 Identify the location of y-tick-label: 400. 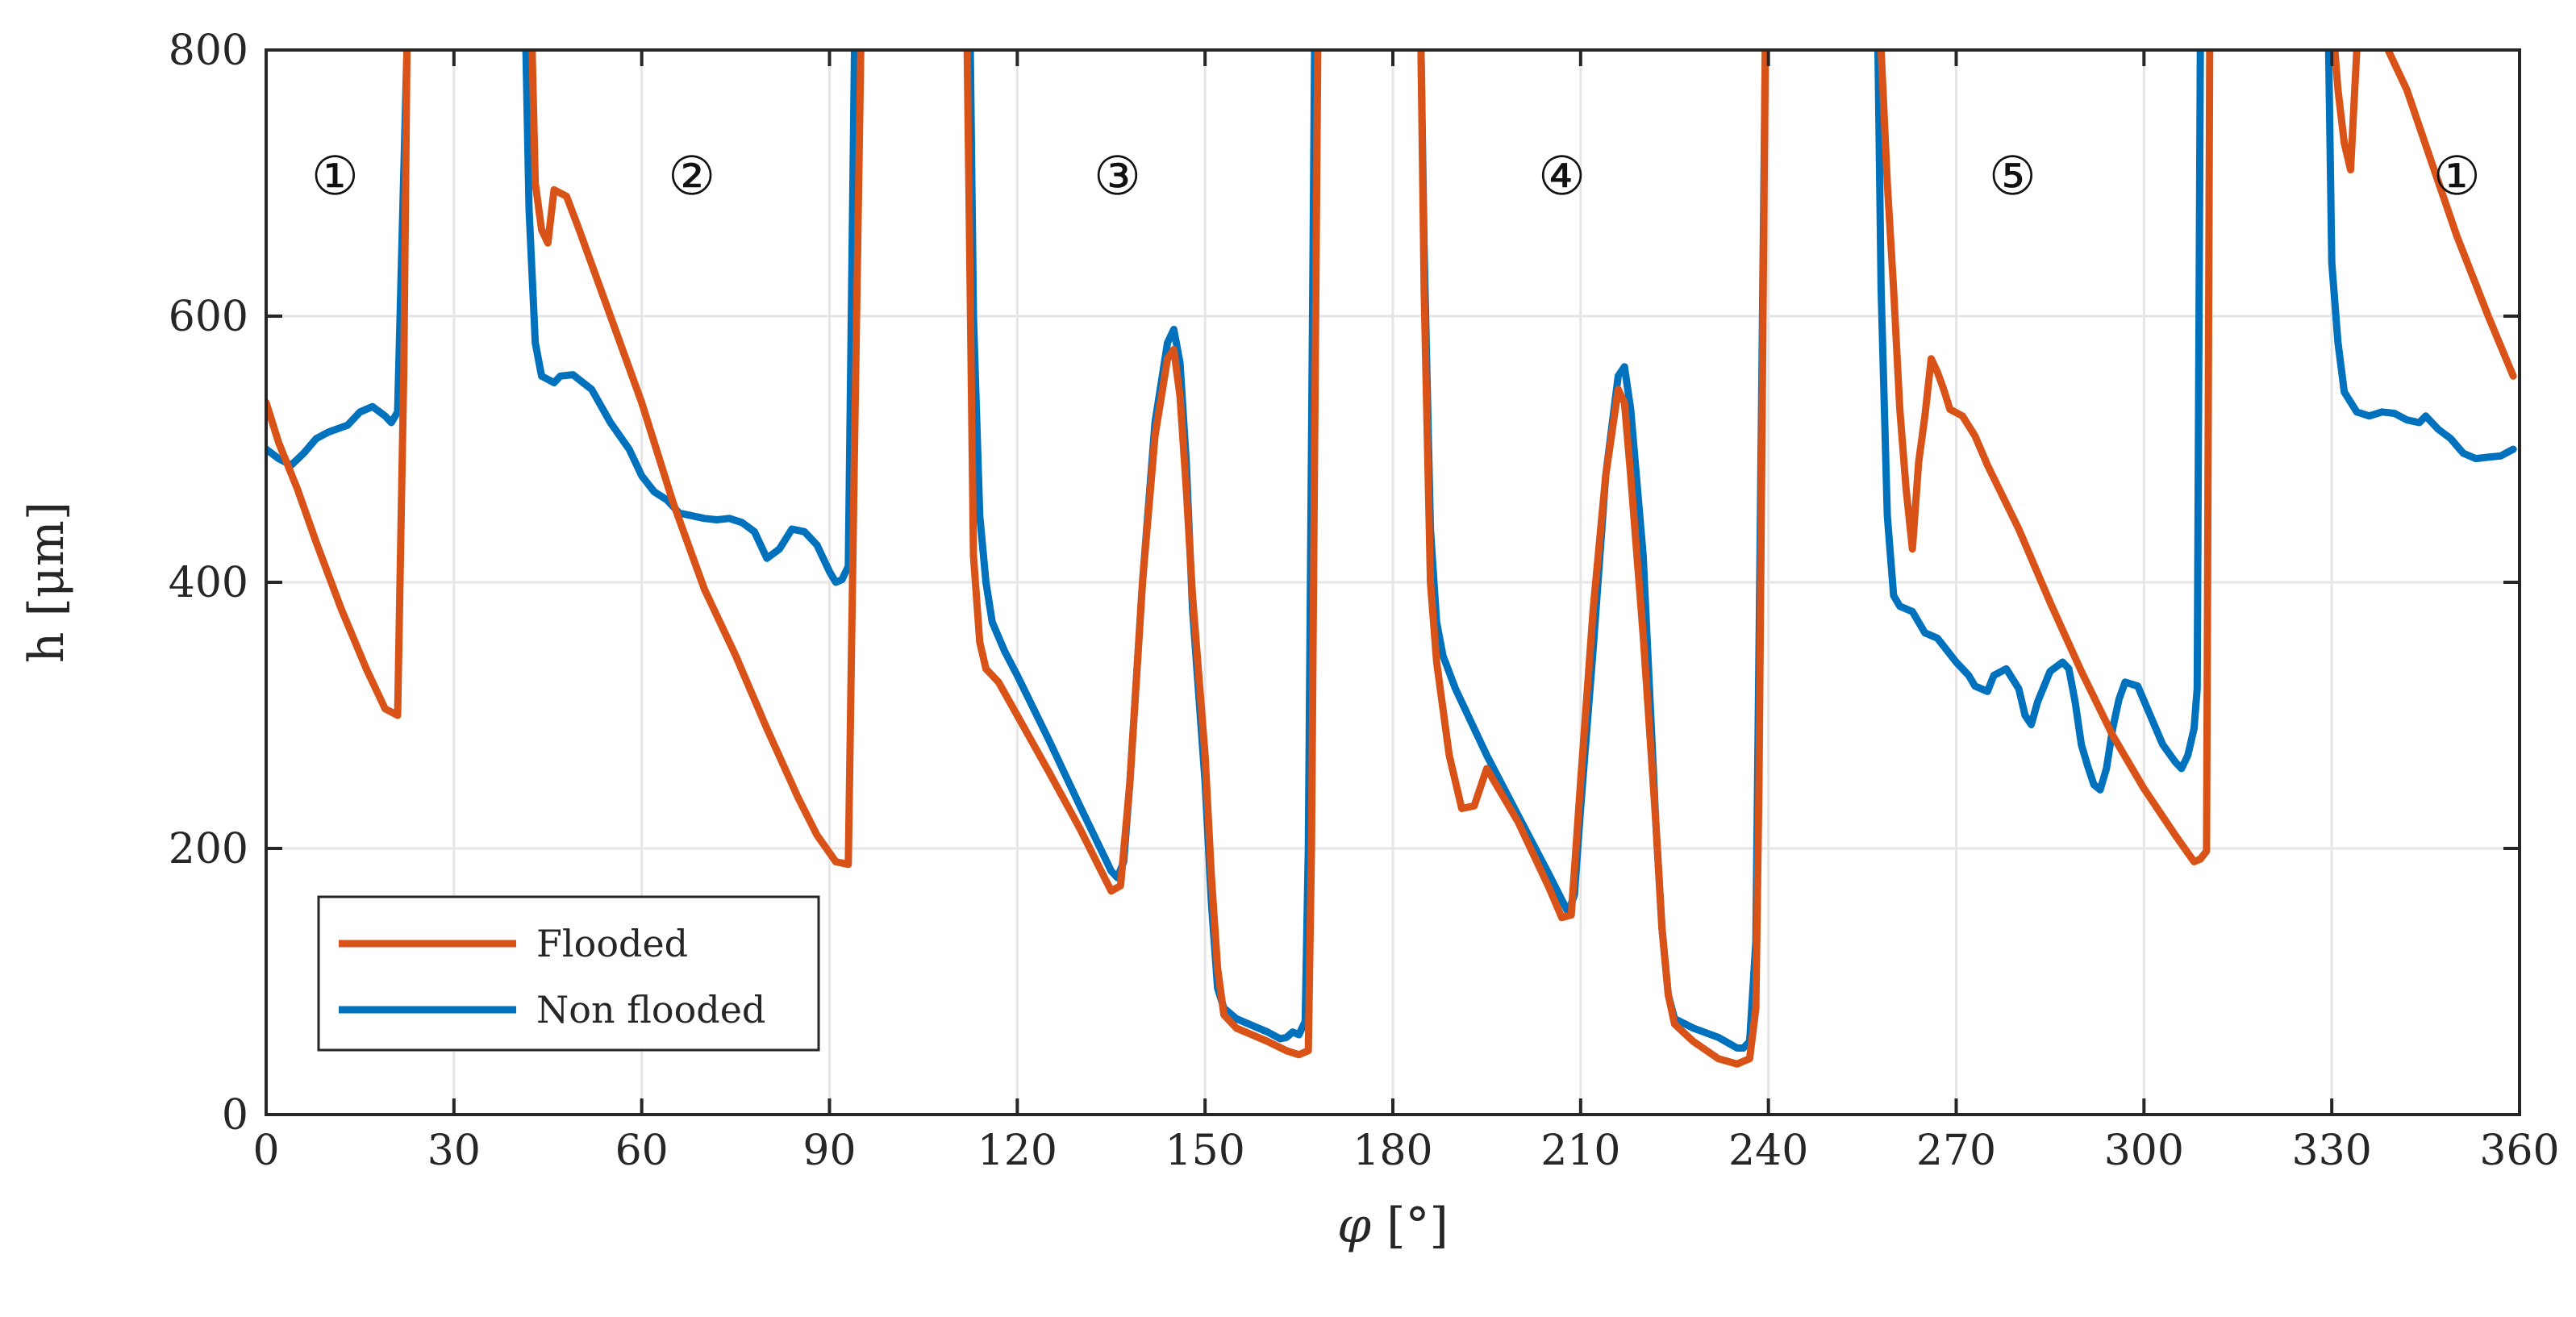
(208, 583).